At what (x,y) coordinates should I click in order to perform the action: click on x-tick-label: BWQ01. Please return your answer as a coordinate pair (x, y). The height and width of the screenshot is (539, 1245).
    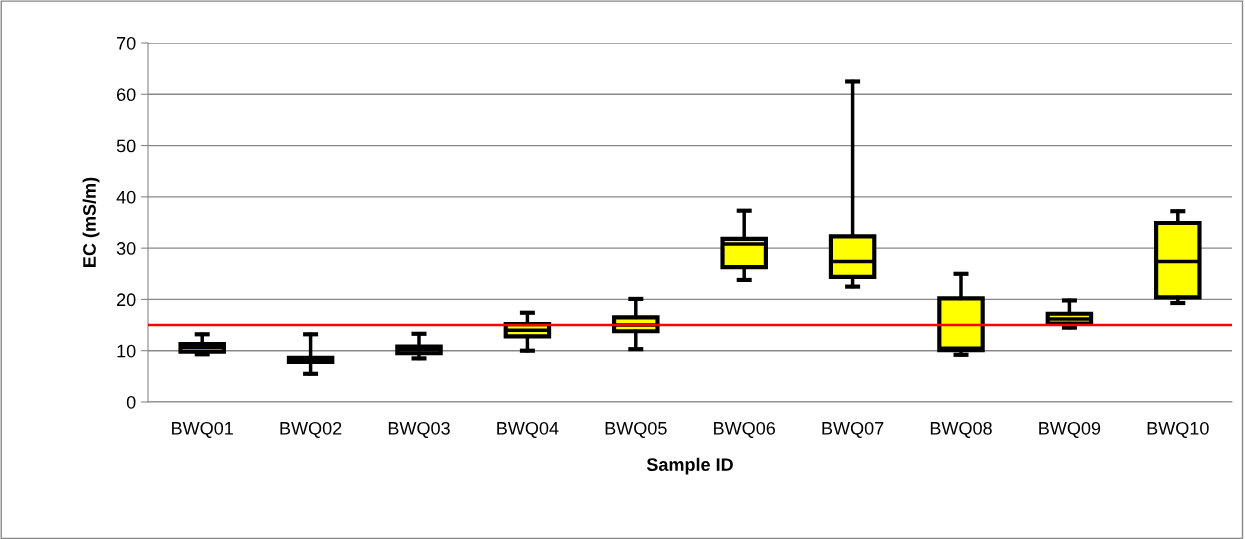
    Looking at the image, I should click on (202, 429).